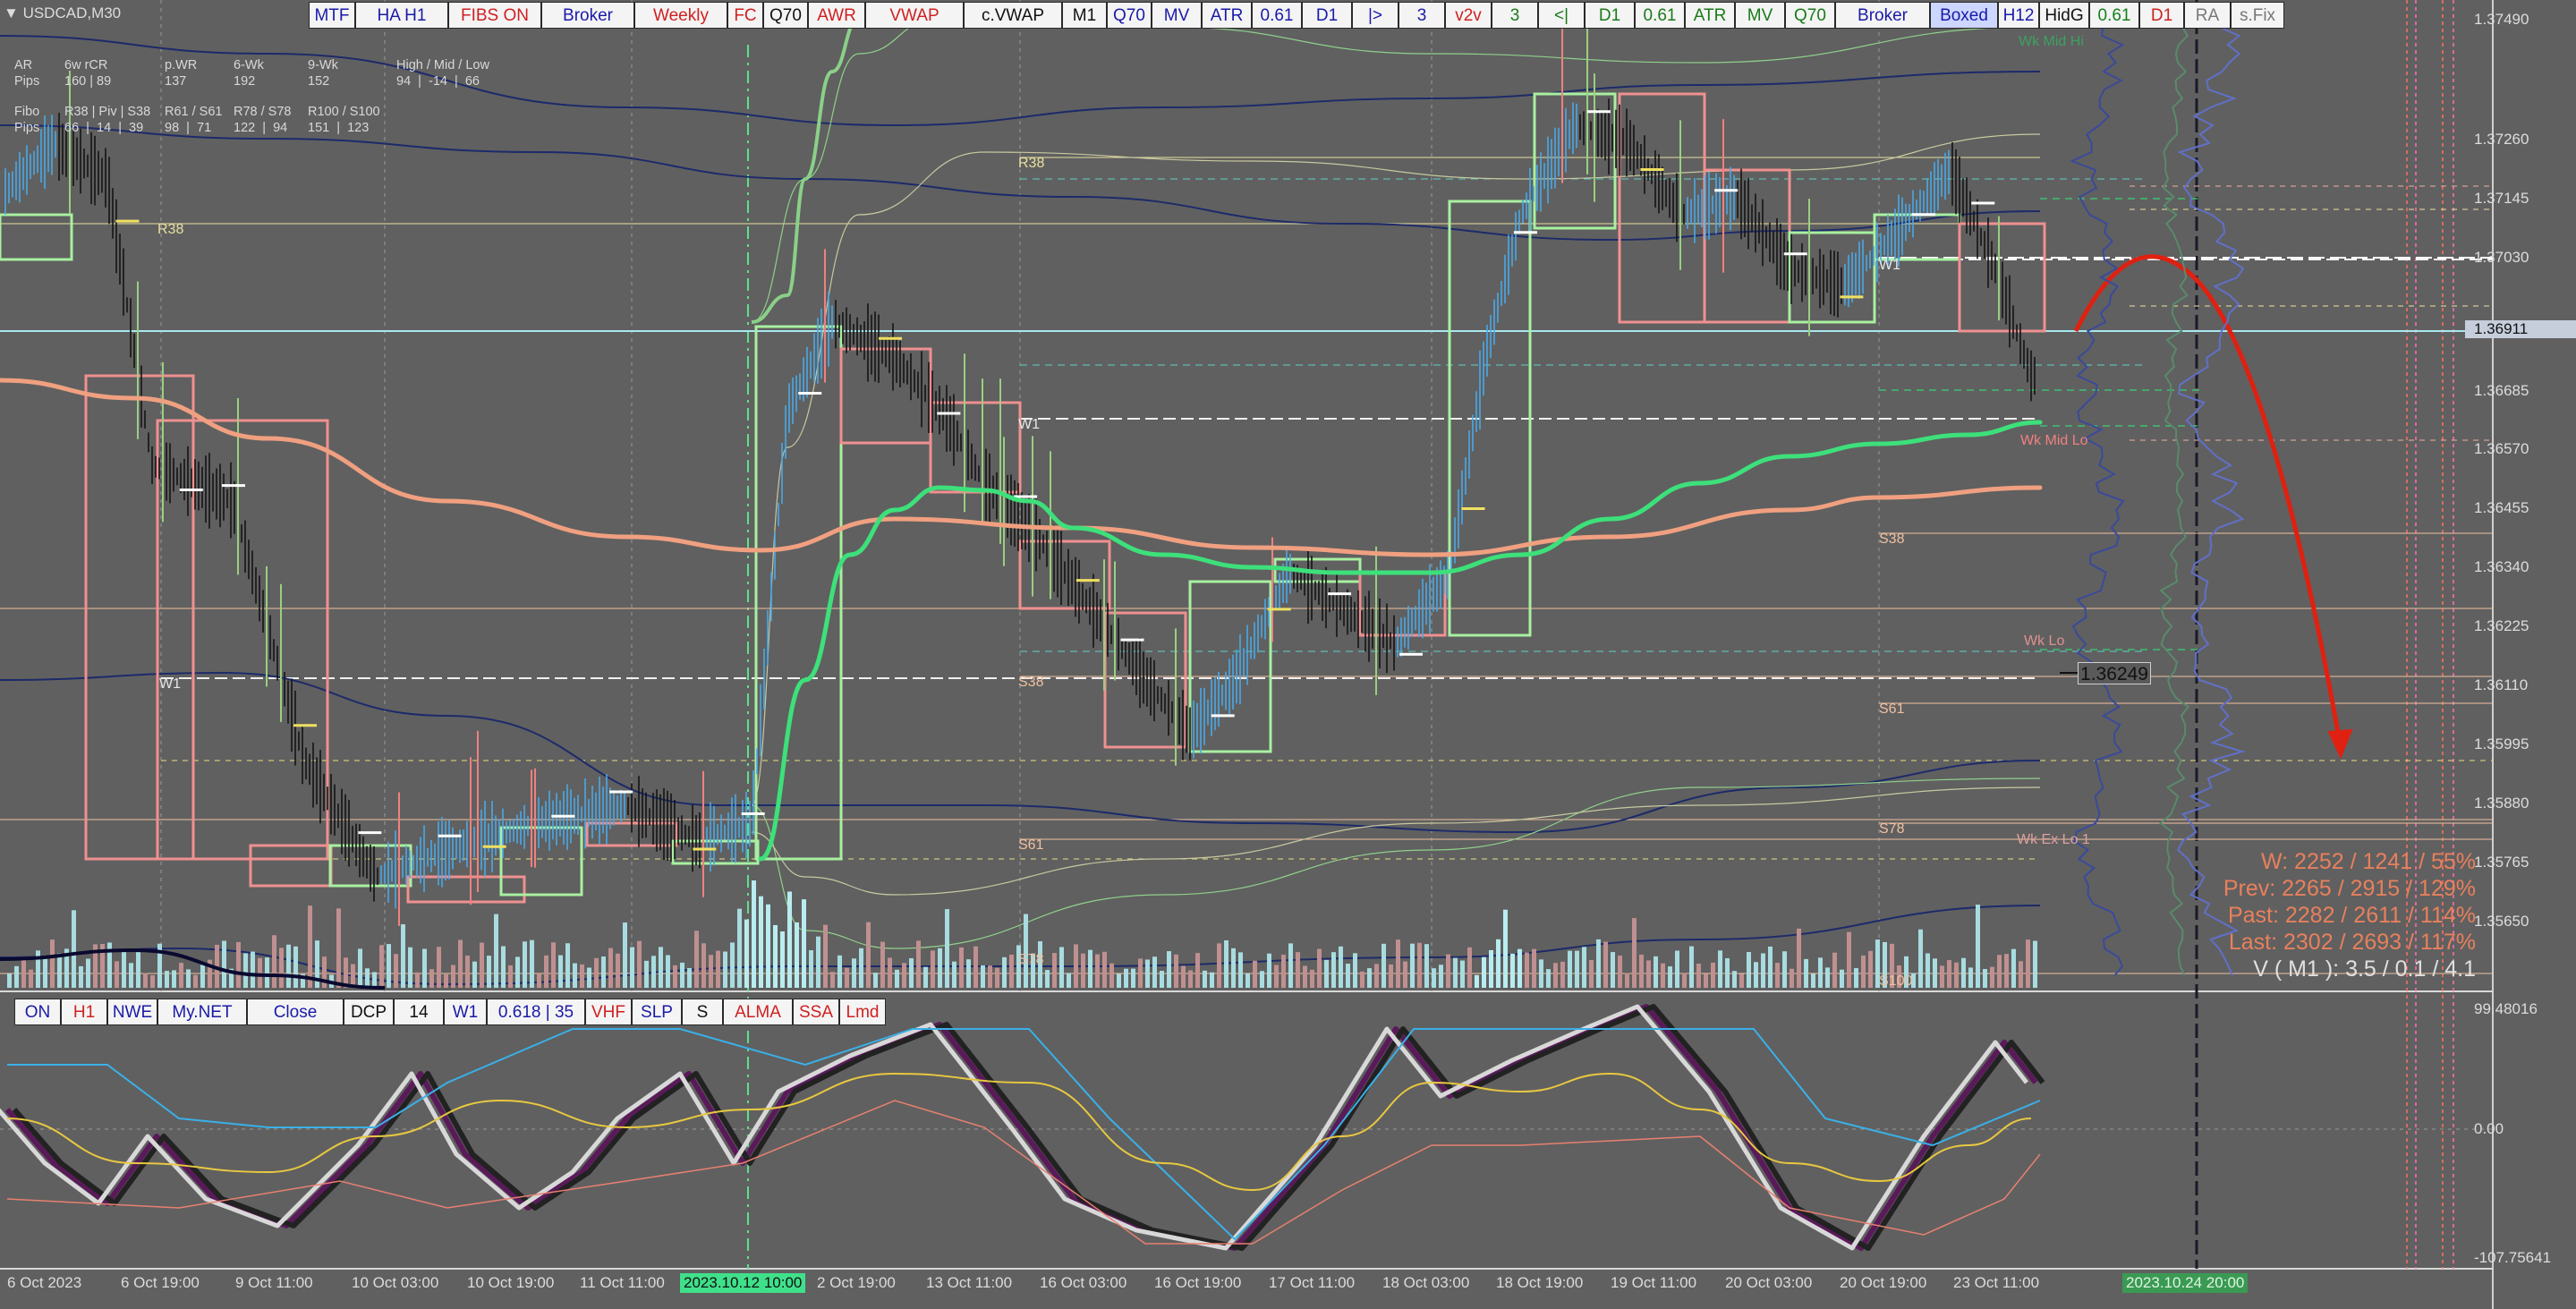  I want to click on sub-toolbar-button-close: Close, so click(295, 1012).